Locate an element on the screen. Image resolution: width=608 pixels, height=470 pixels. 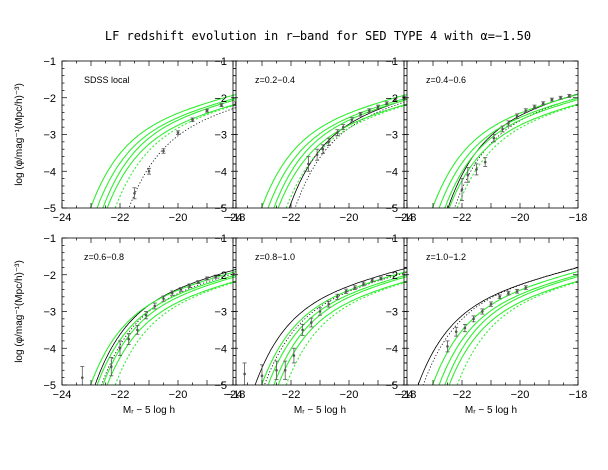
y-axis-label: log (φ/mag⁻¹(Mpc/h)⁻³) is located at coordinates (19, 311).